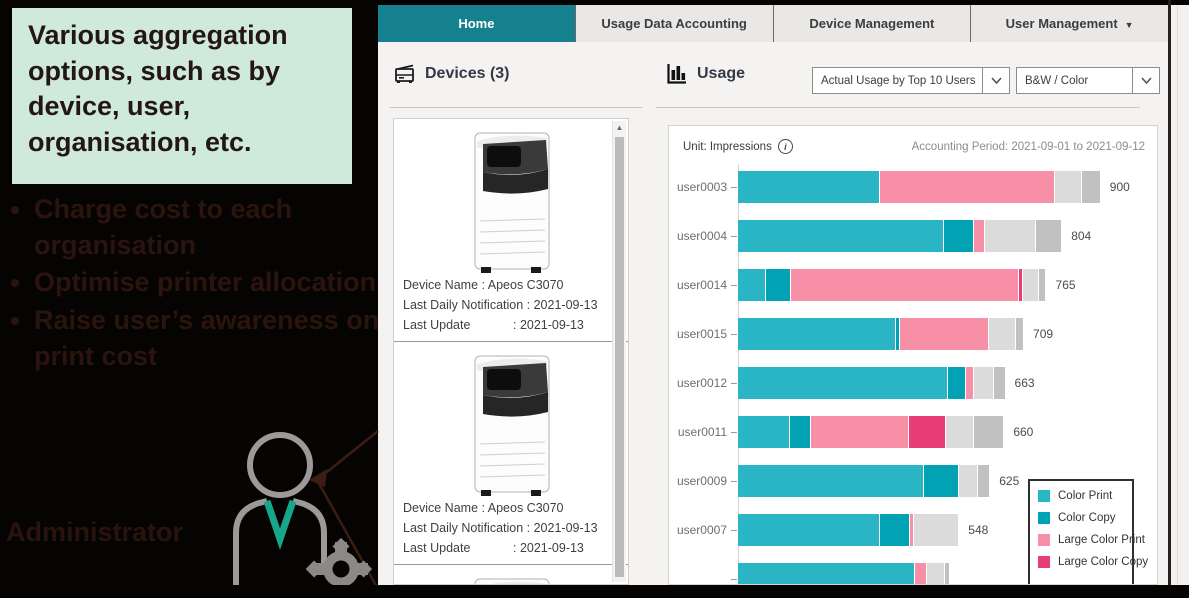 The image size is (1189, 598). Describe the element at coordinates (467, 73) in the screenshot. I see `devices-title: Devices (3)` at that location.